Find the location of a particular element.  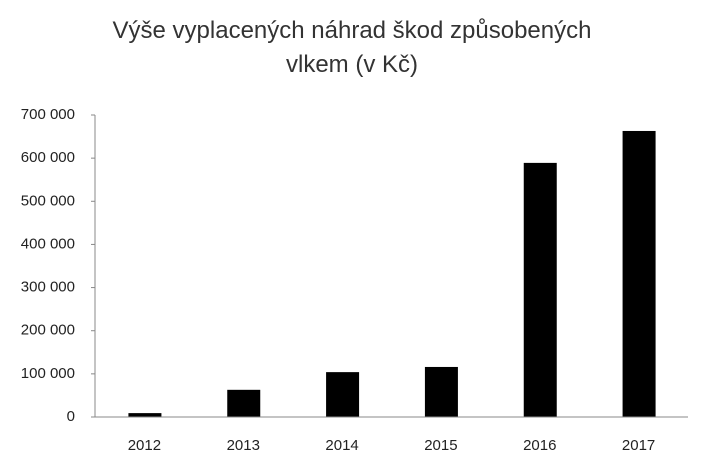

y-tick-label: 300 000 is located at coordinates (48, 287).